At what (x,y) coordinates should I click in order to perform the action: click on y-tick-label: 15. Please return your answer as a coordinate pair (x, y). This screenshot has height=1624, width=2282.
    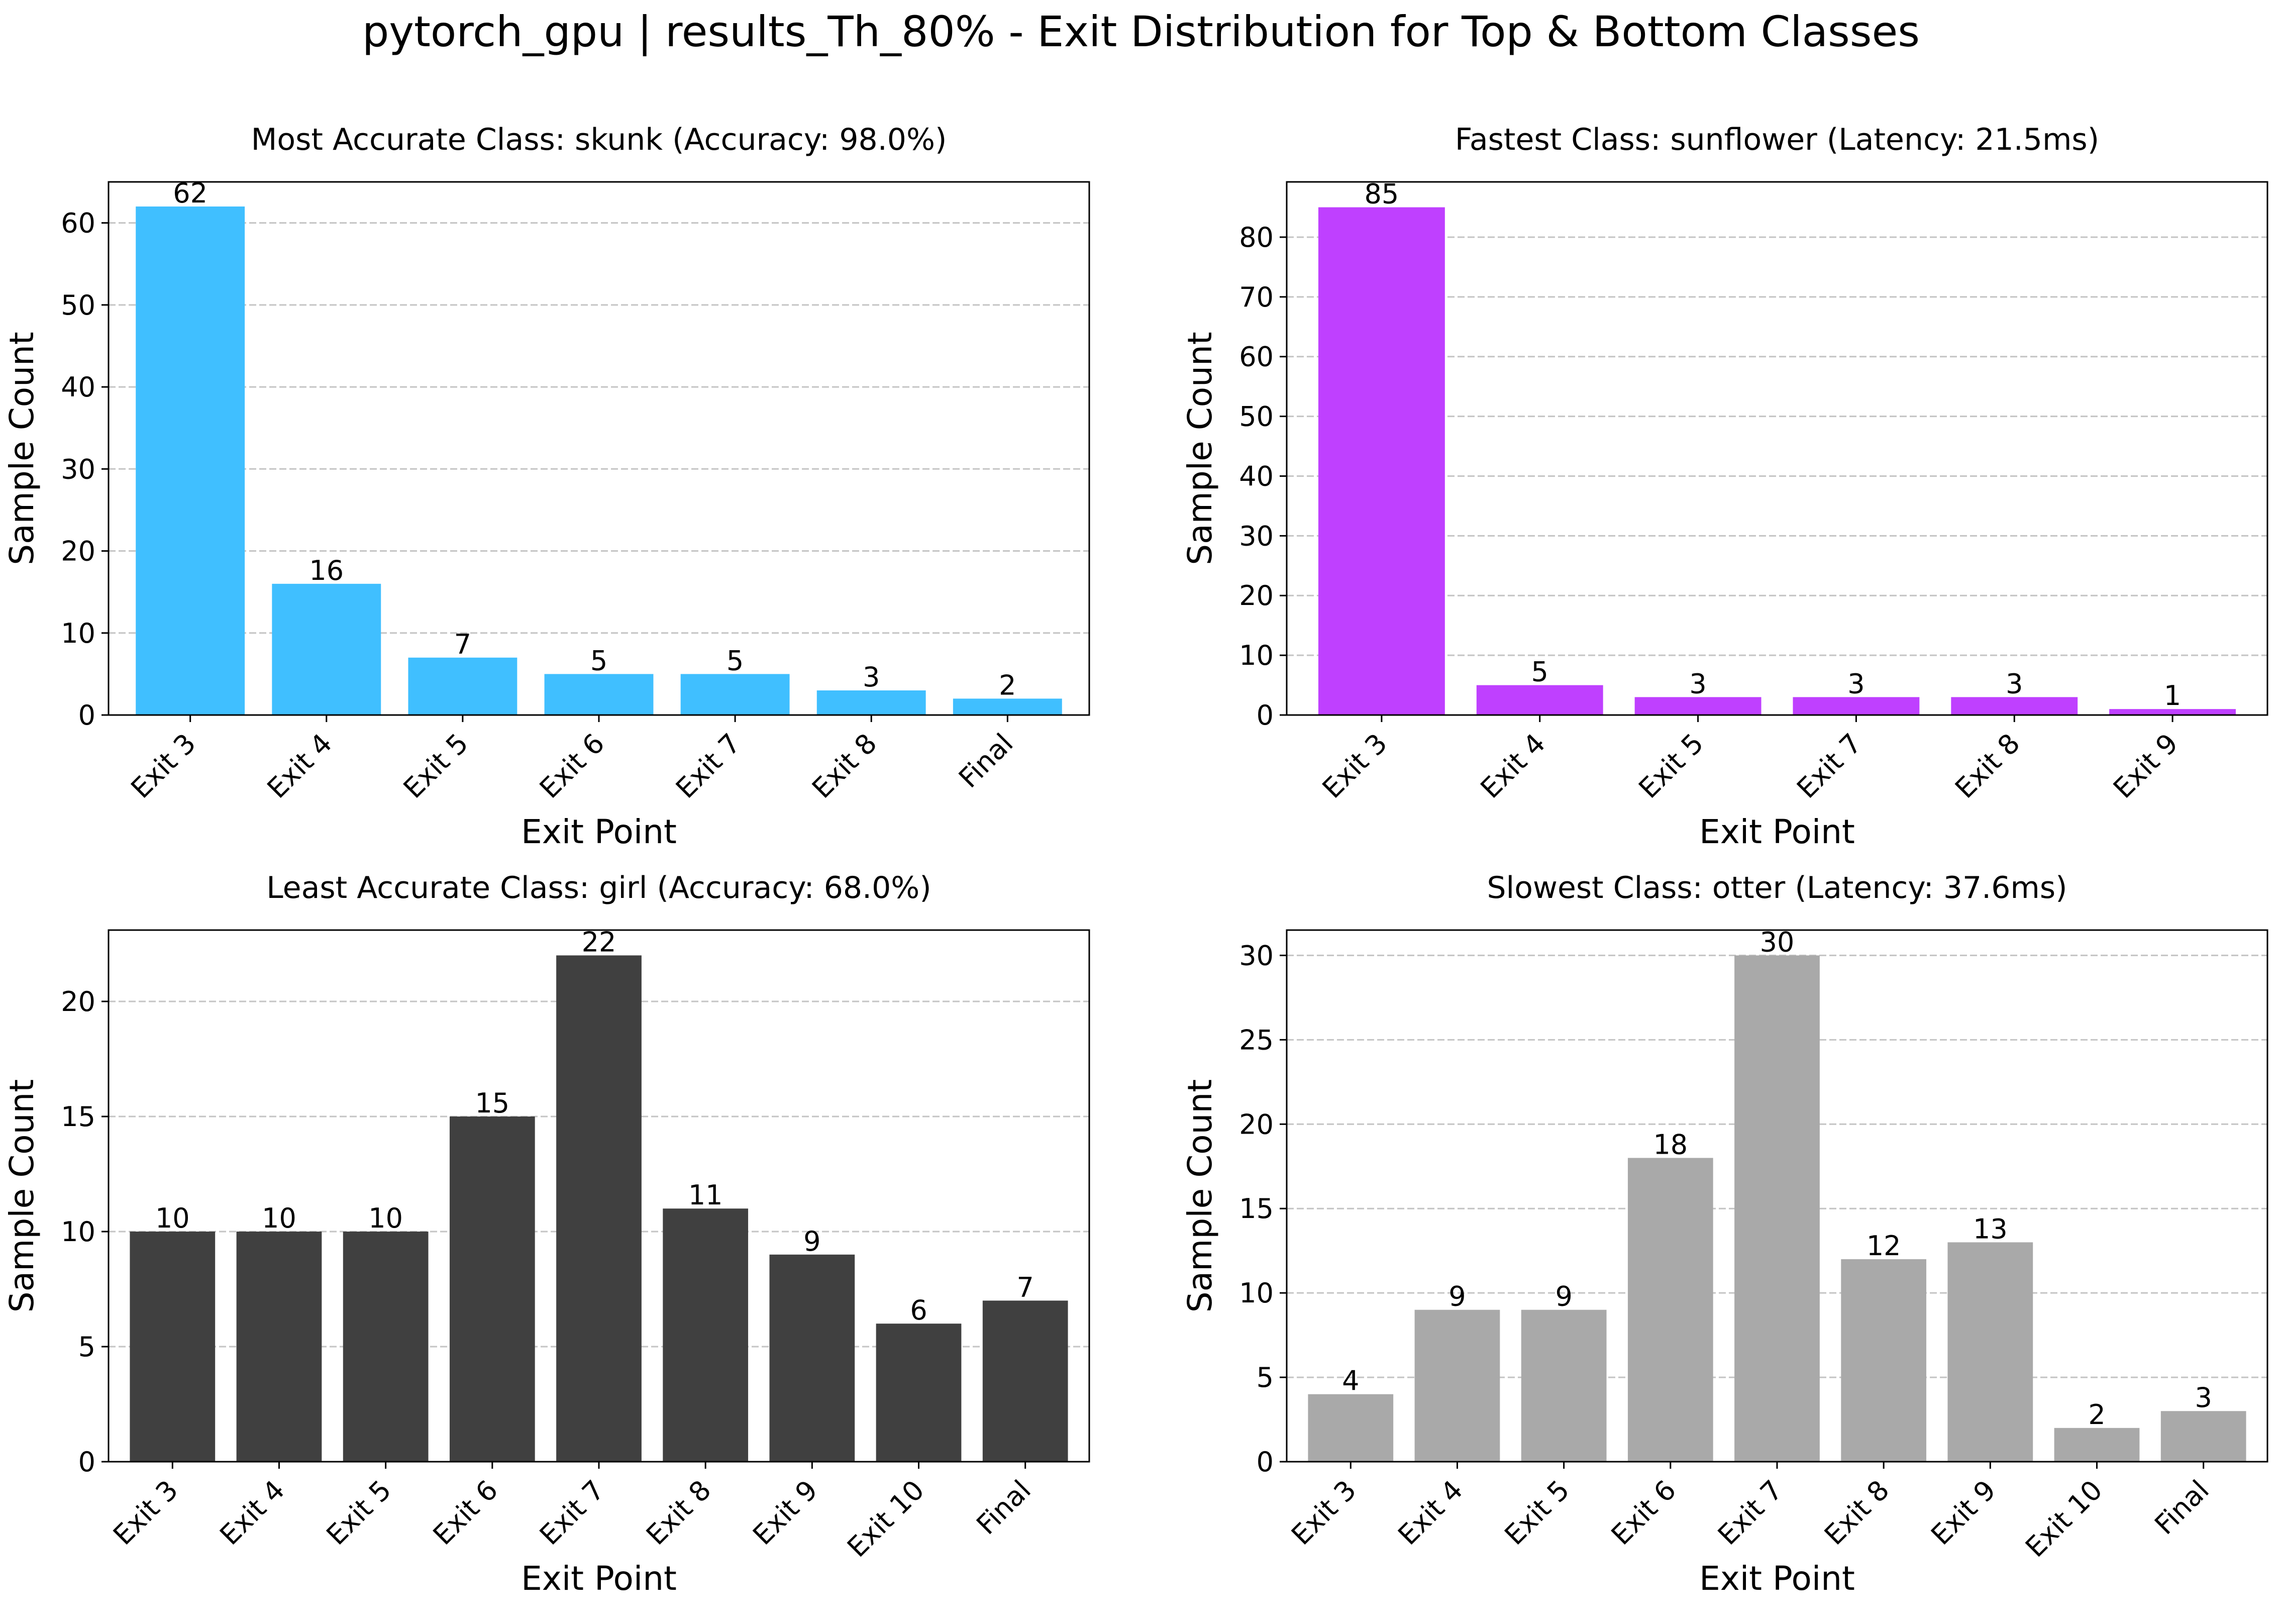
    Looking at the image, I should click on (78, 1117).